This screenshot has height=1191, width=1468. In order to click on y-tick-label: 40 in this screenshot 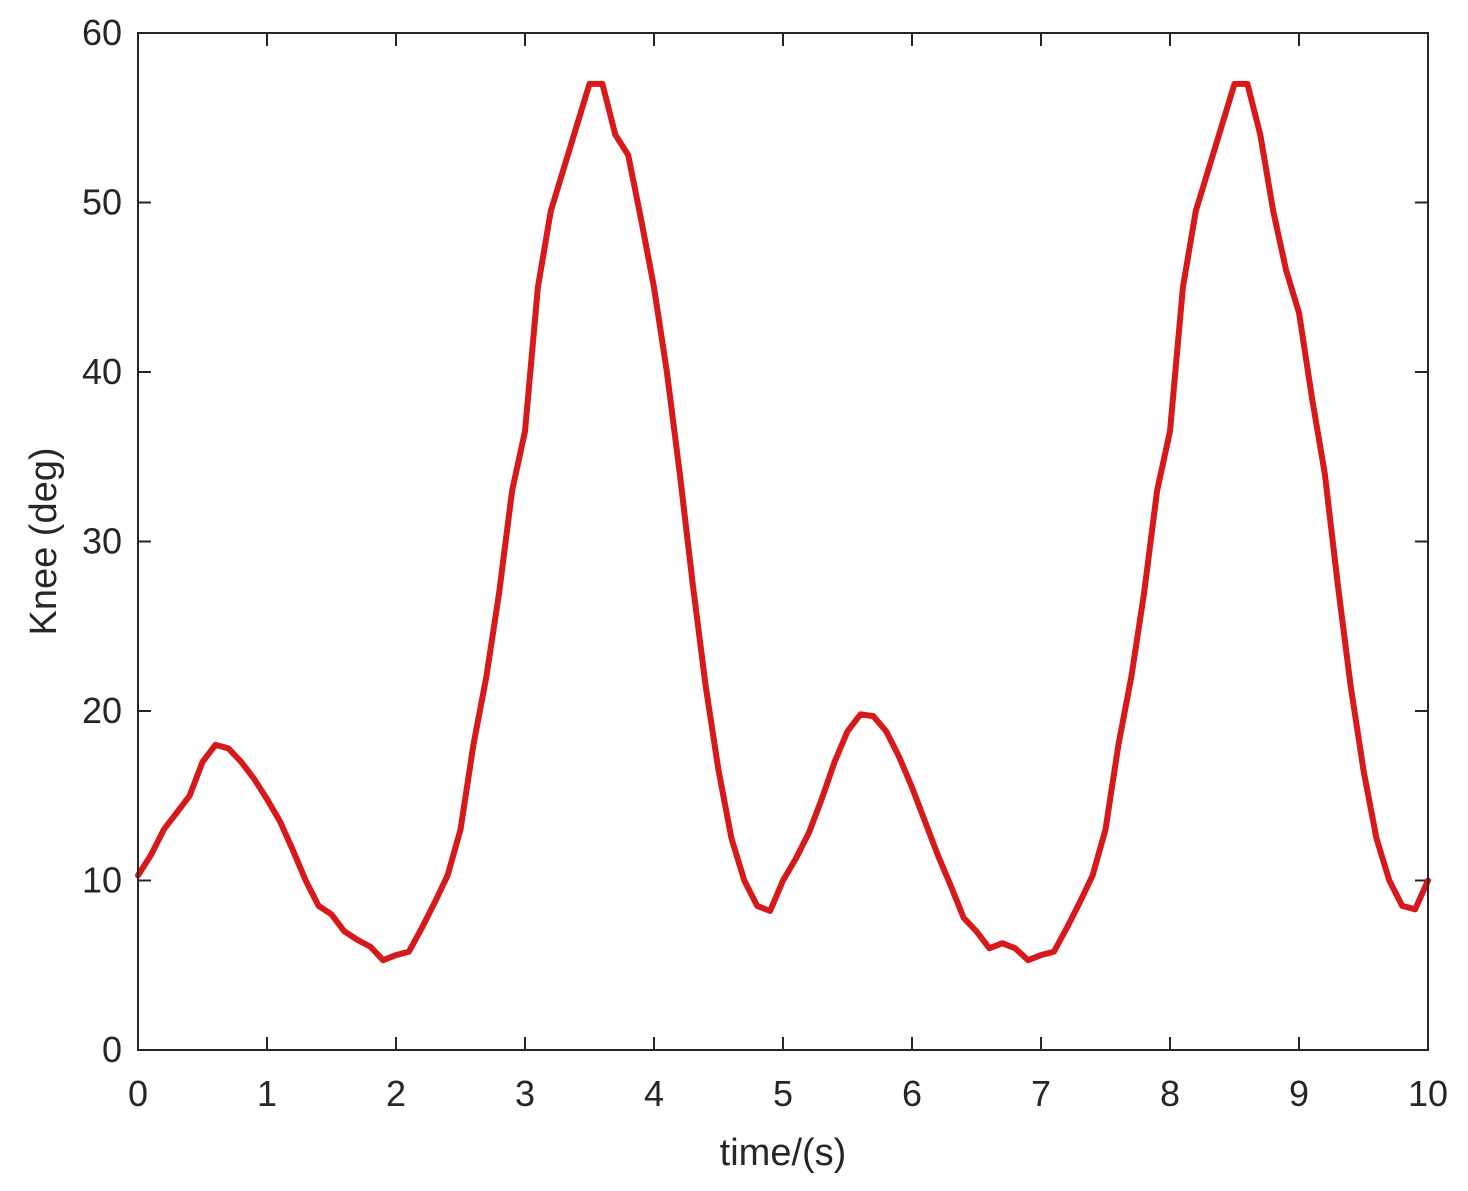, I will do `click(102, 371)`.